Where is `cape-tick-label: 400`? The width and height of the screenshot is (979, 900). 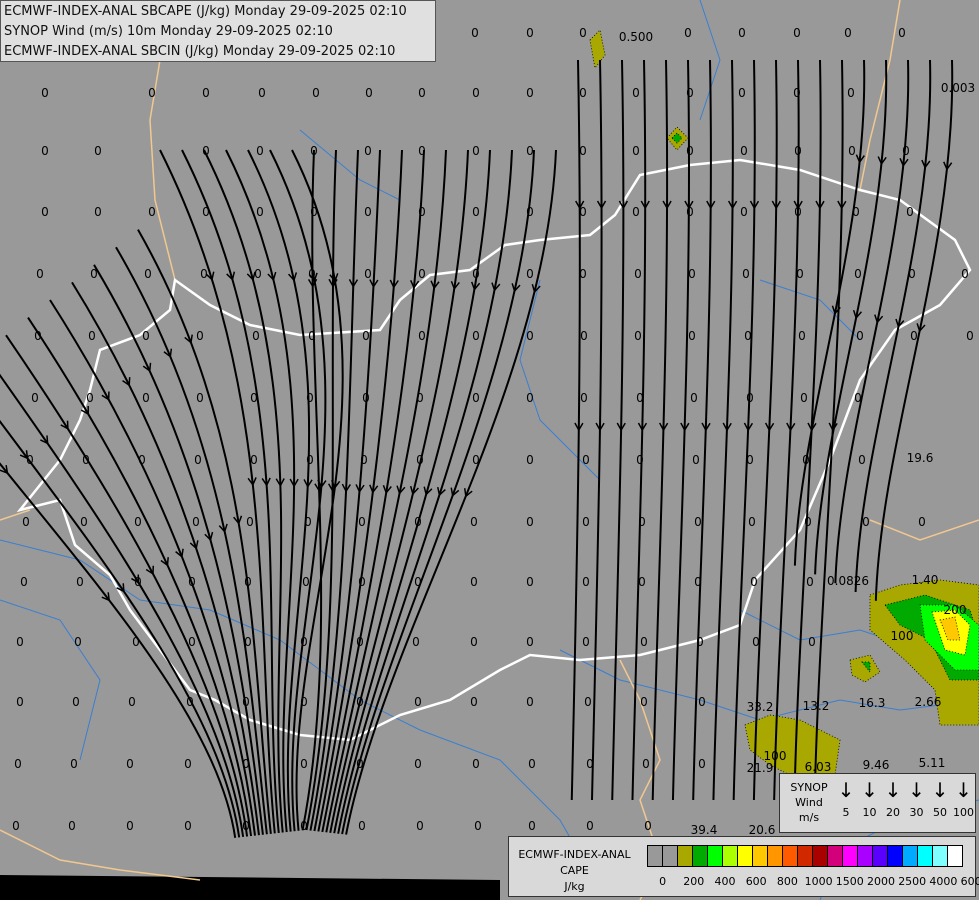 cape-tick-label: 400 is located at coordinates (725, 881).